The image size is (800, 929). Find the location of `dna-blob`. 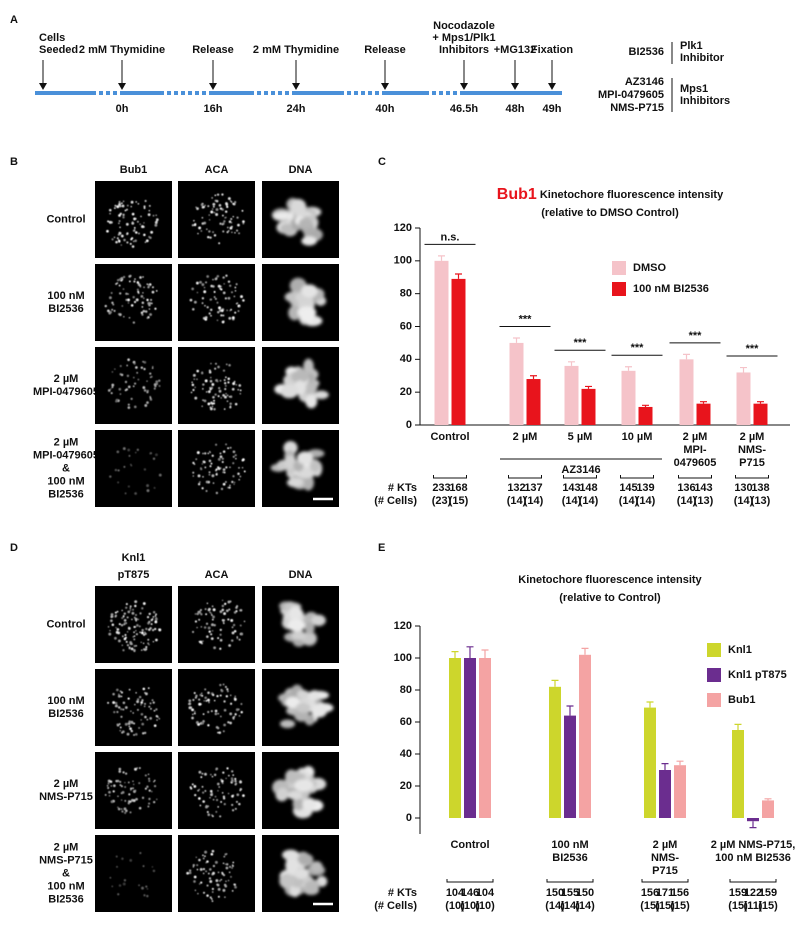

dna-blob is located at coordinates (305, 302).